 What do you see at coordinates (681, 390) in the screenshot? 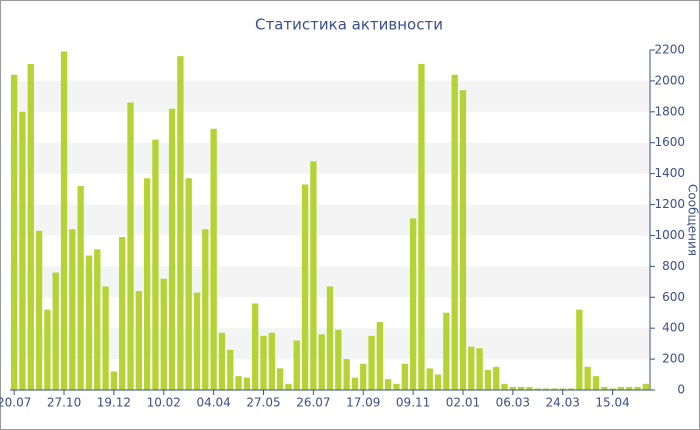
I see `y-tick-label: 0` at bounding box center [681, 390].